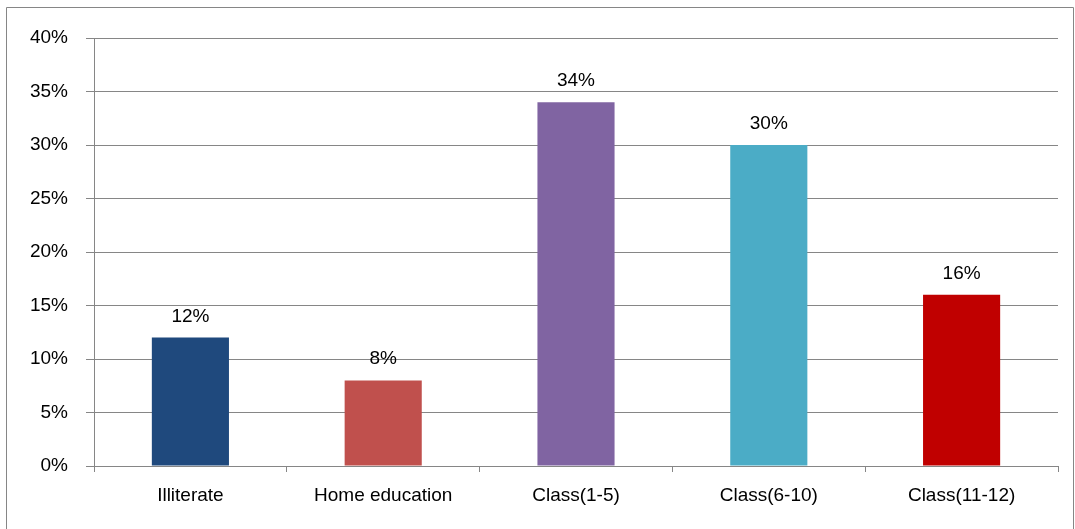 Image resolution: width=1075 pixels, height=529 pixels. Describe the element at coordinates (190, 494) in the screenshot. I see `x-tick-label: Illiterate` at that location.